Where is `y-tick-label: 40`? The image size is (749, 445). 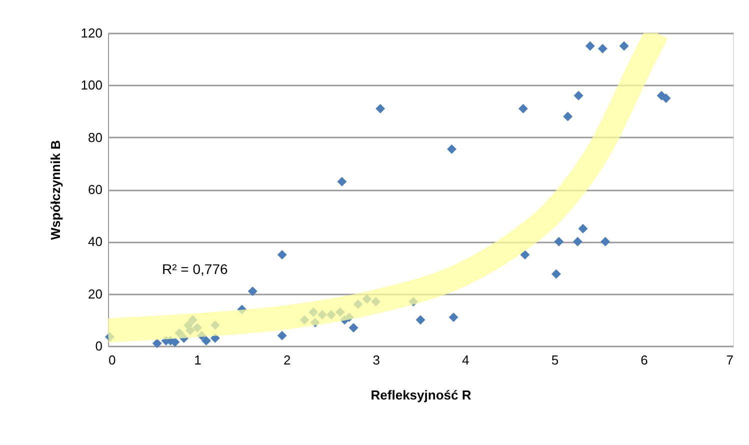
y-tick-label: 40 is located at coordinates (95, 242).